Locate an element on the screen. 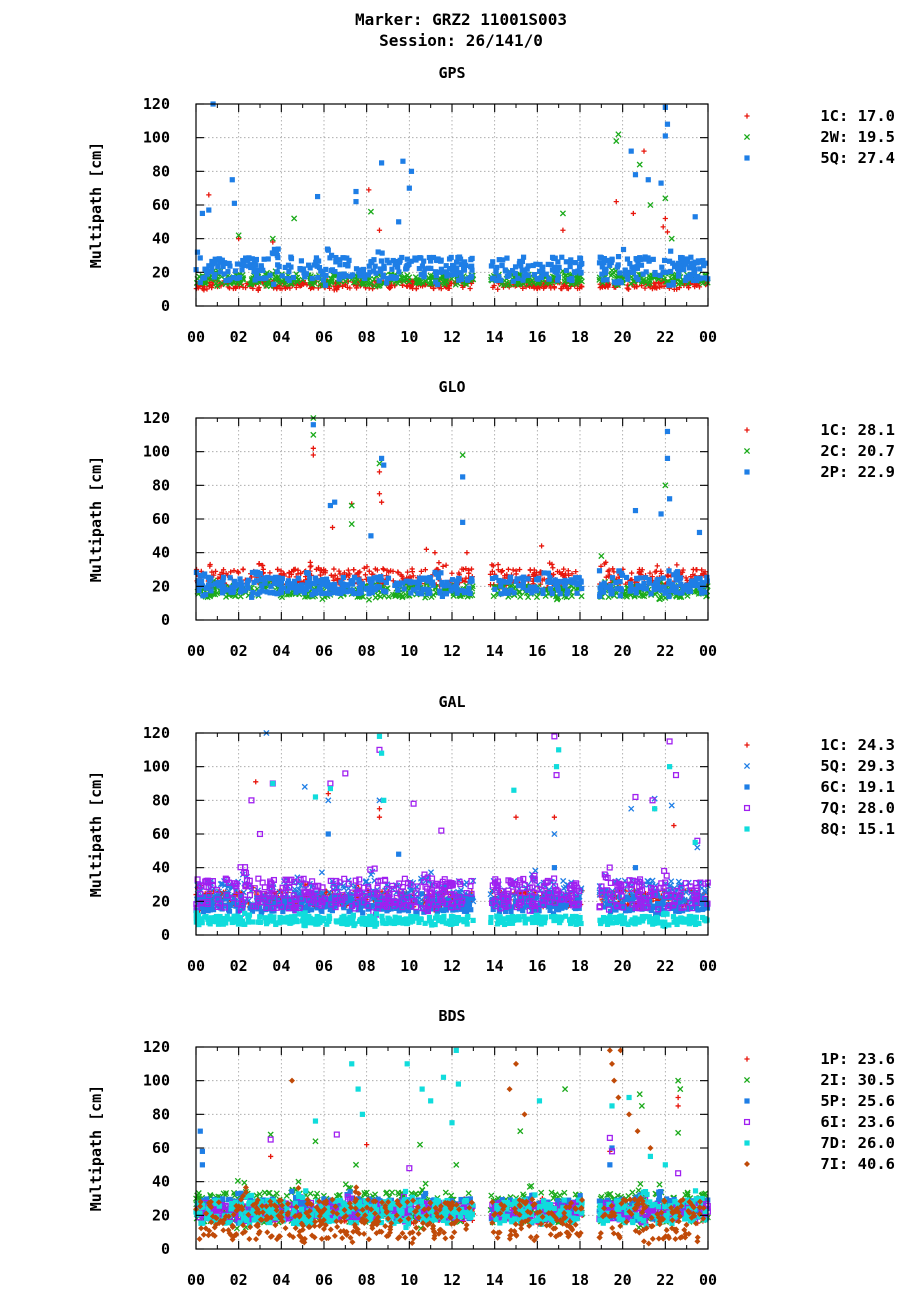  glo-point-2c is located at coordinates (375, 597).